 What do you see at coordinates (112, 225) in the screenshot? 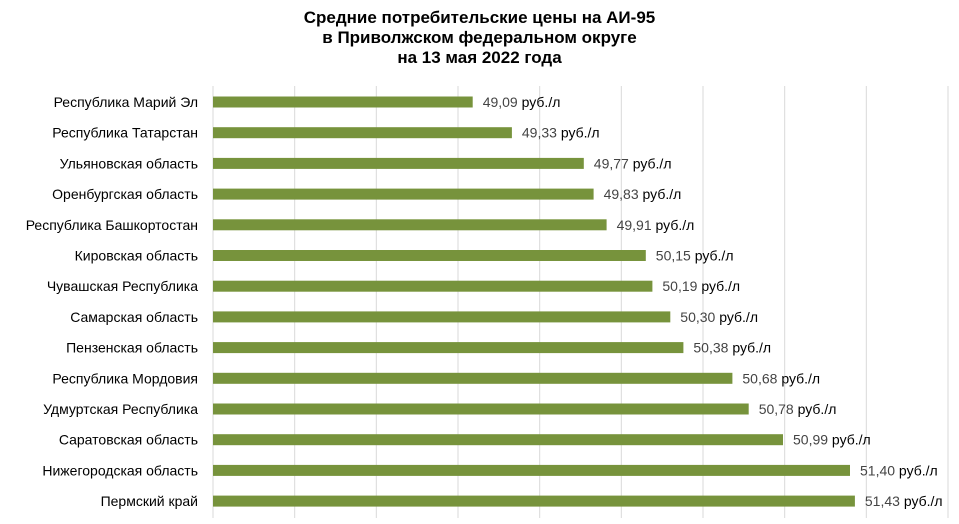
I see `category-label: Республика Башкортостан` at bounding box center [112, 225].